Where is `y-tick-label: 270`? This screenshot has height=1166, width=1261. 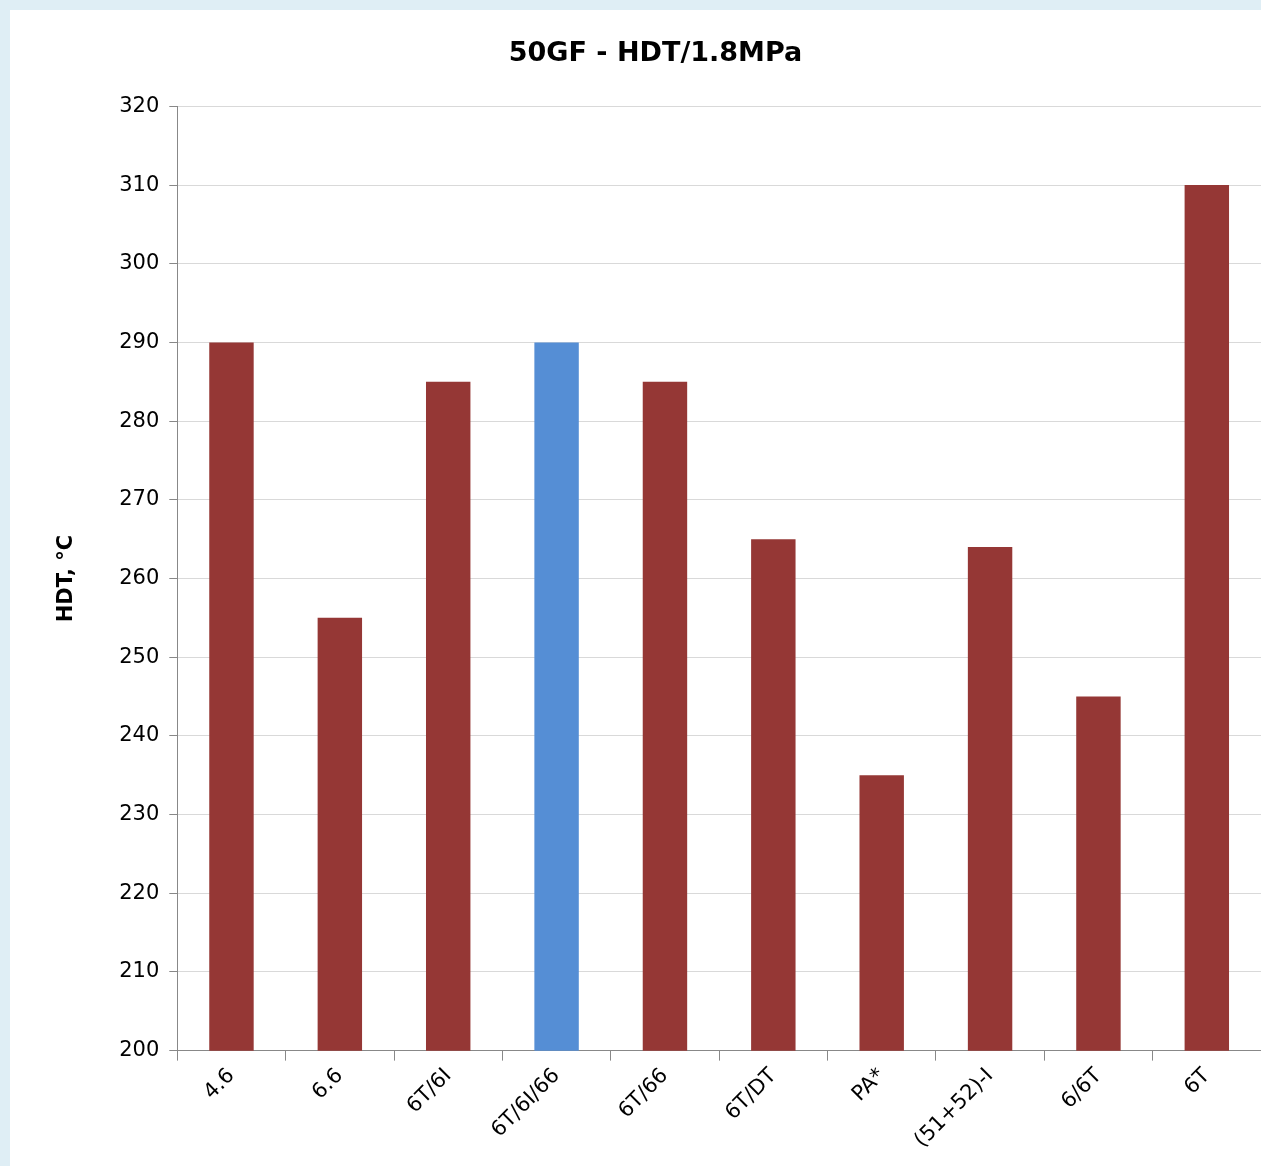 y-tick-label: 270 is located at coordinates (139, 498).